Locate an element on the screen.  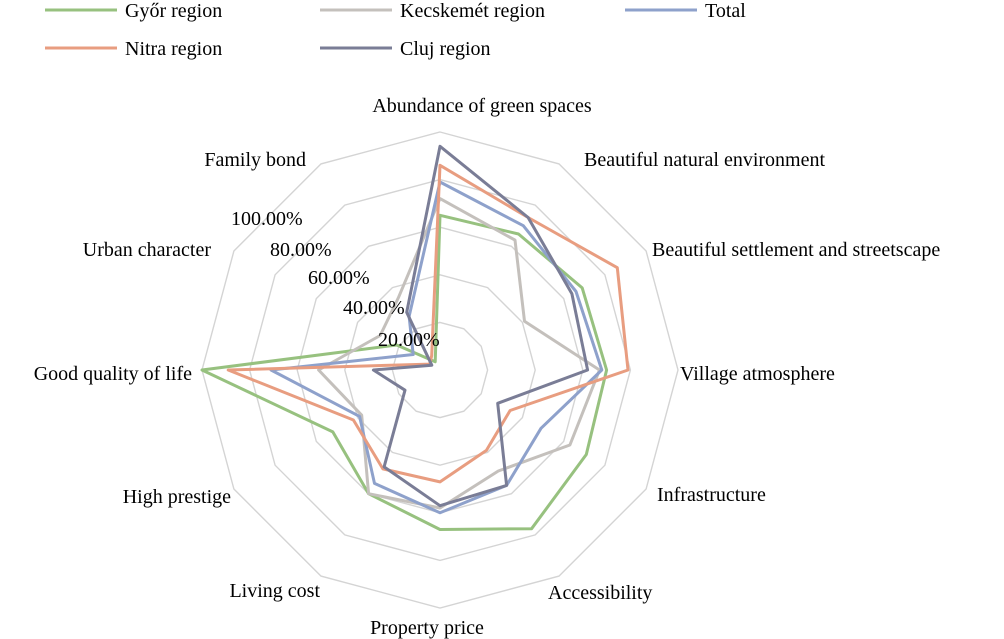
legend-label: Cluj region is located at coordinates (445, 49).